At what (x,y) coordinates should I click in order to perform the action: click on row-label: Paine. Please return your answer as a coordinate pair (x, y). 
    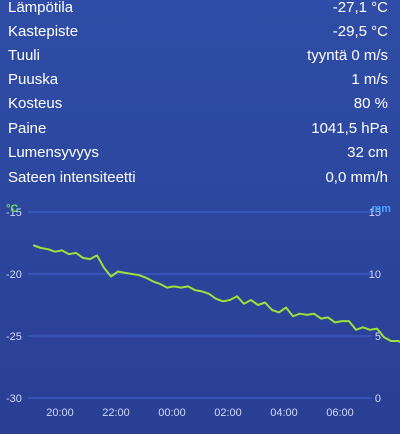
    Looking at the image, I should click on (27, 128).